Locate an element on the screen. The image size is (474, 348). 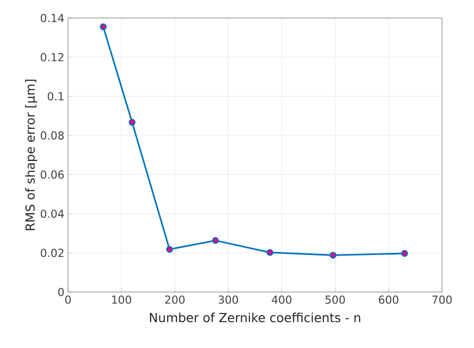
x-tick-label: 400 is located at coordinates (282, 300).